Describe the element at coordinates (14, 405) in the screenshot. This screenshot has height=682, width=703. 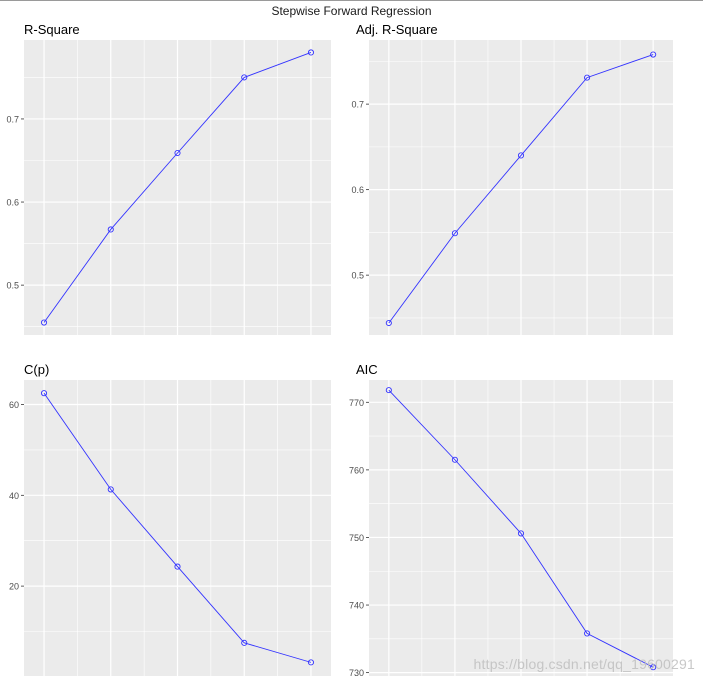
I see `cp-ytick-label: 60` at that location.